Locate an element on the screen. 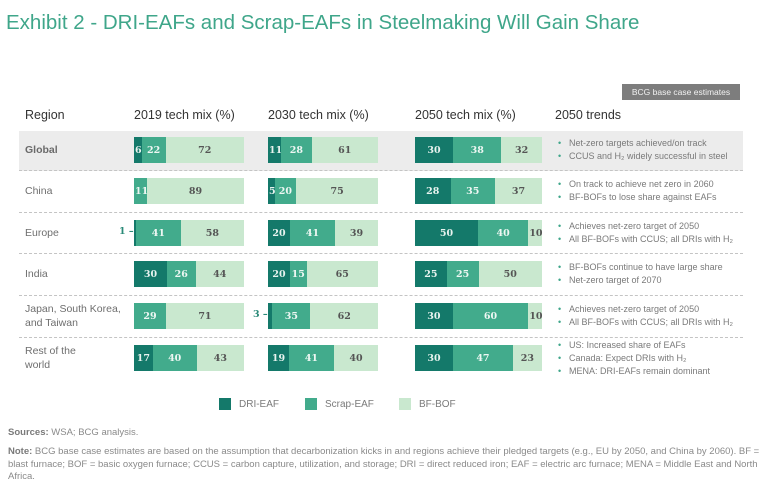  data-label: 25 is located at coordinates (463, 274).